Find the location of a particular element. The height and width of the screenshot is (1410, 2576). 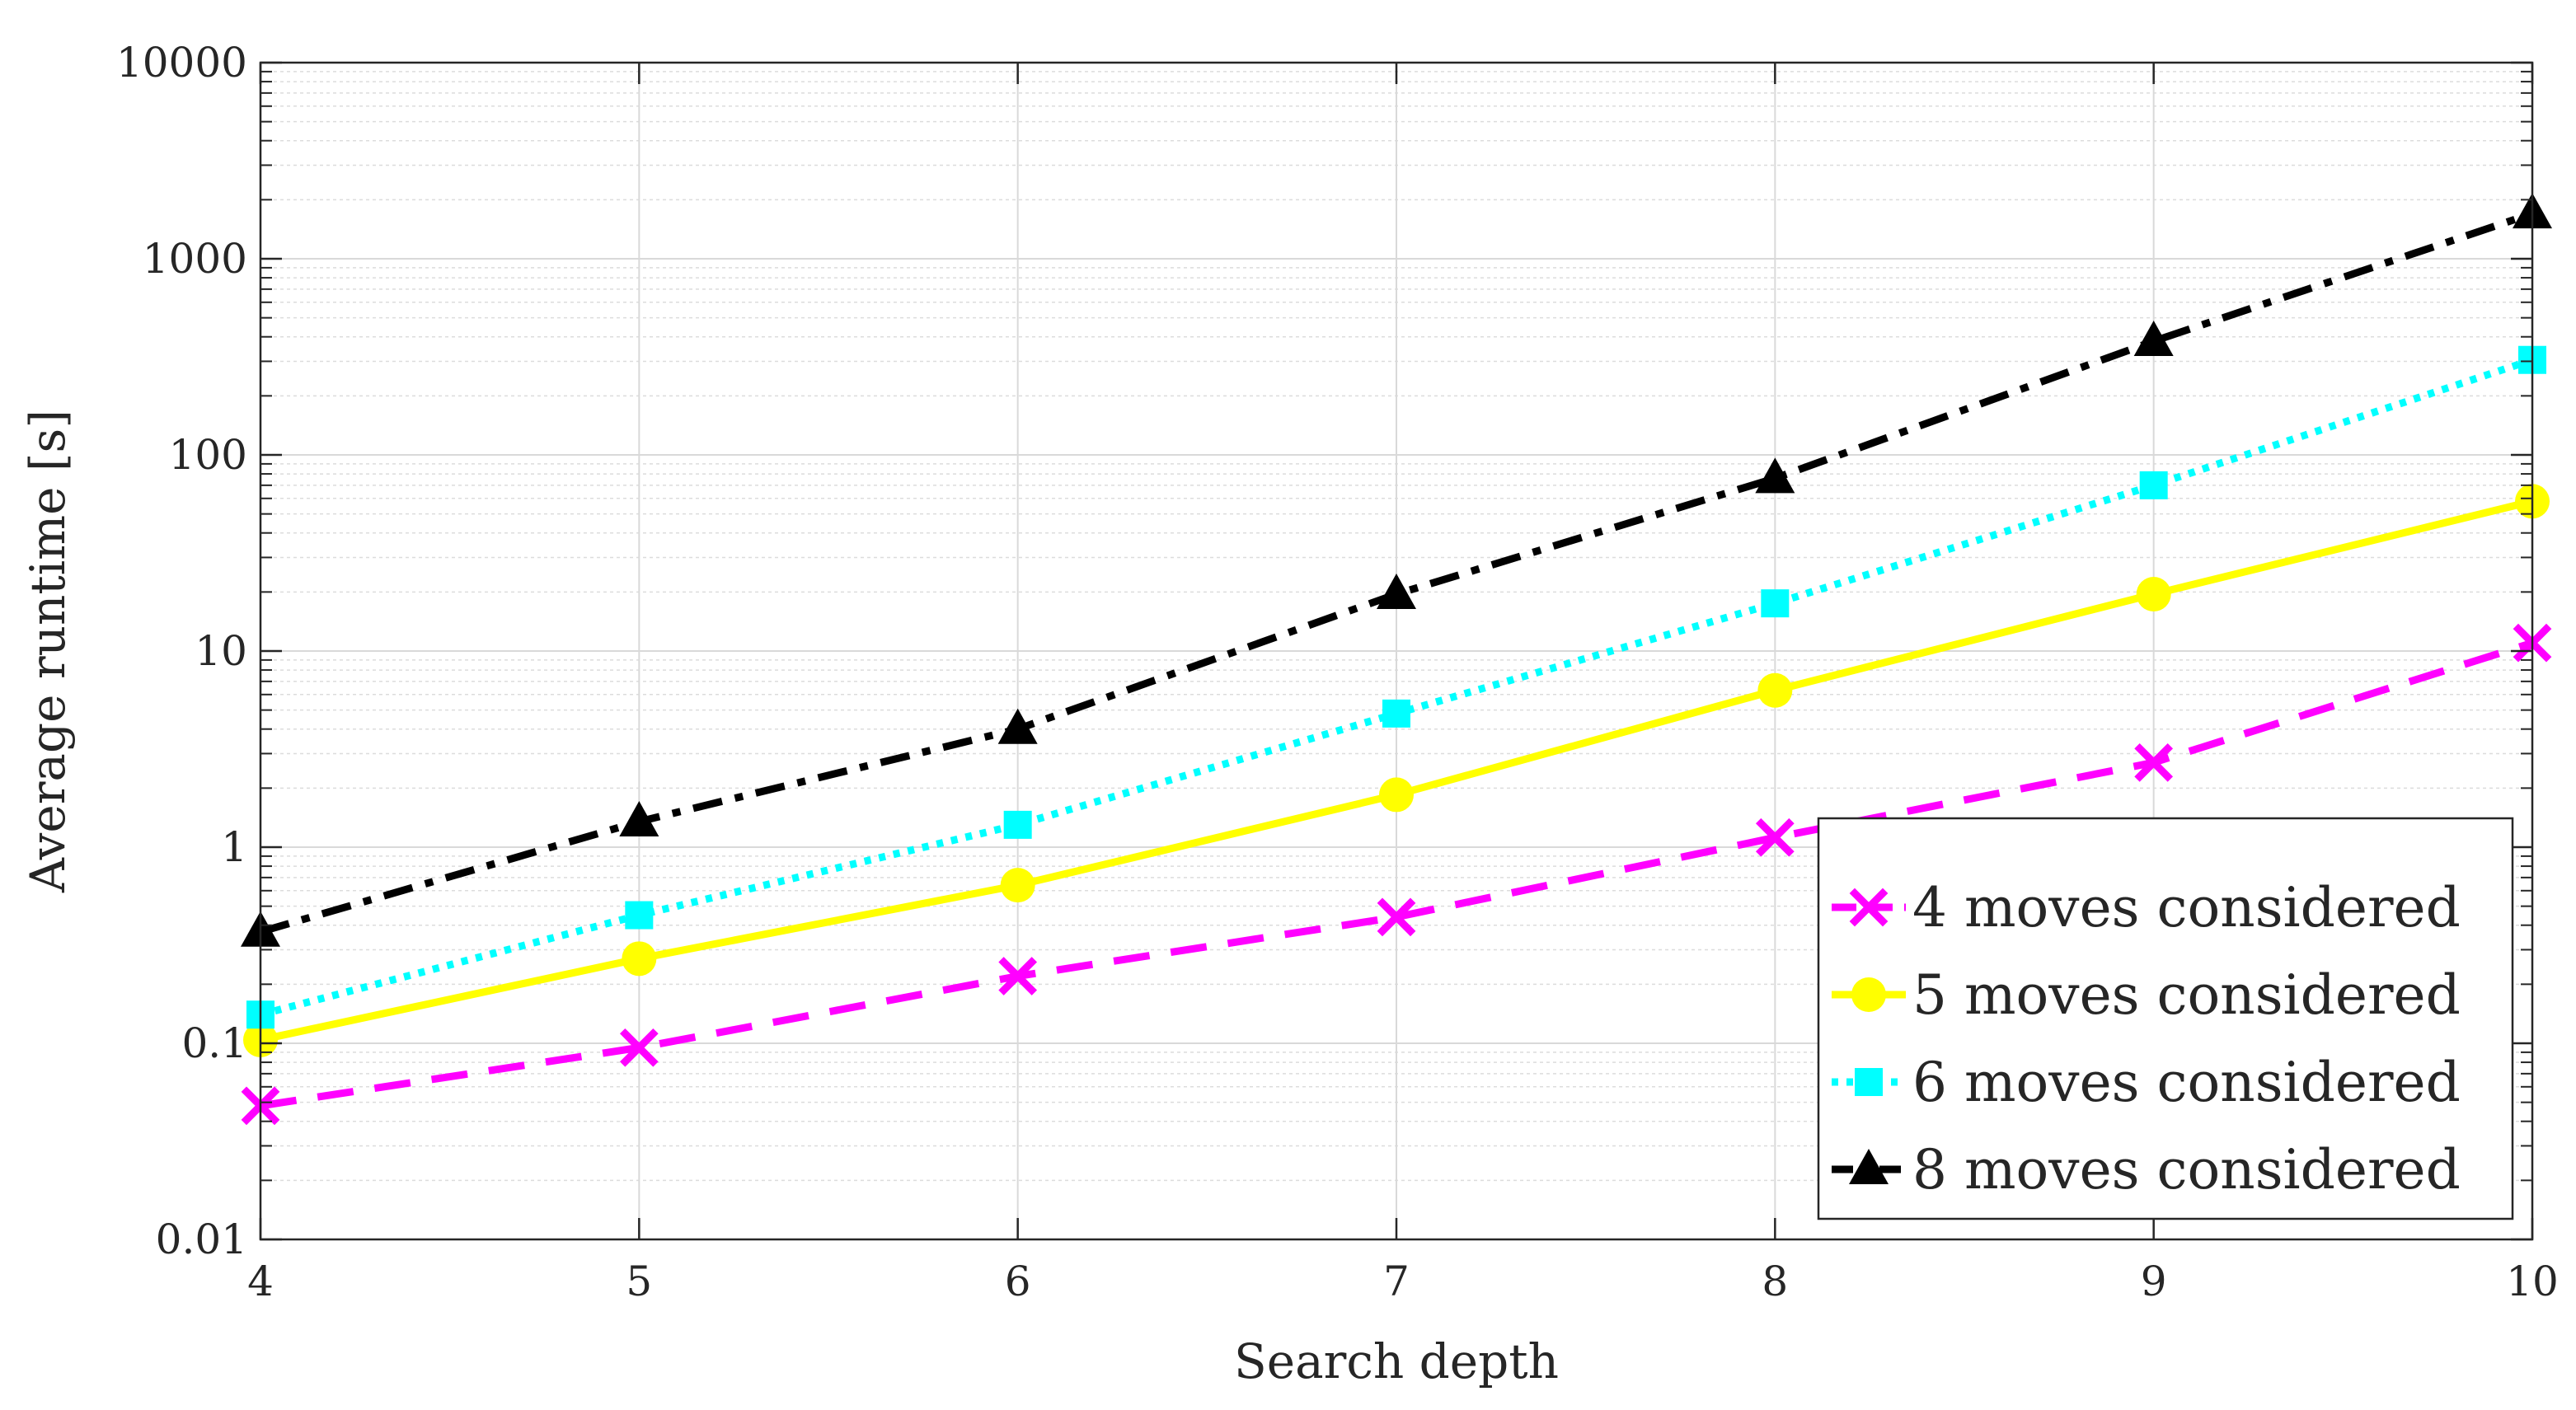

y-tick-label: 1 is located at coordinates (234, 847).